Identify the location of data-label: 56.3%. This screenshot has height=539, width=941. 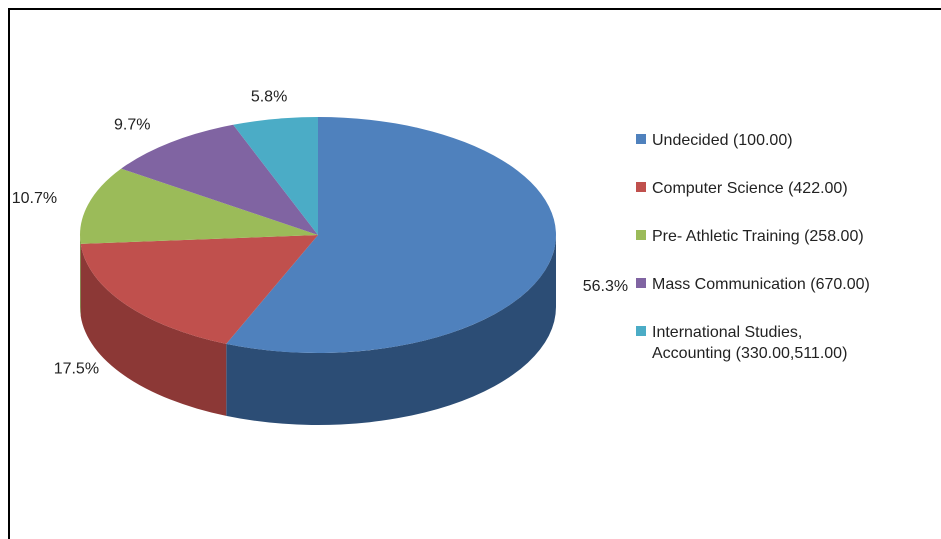
(605, 286).